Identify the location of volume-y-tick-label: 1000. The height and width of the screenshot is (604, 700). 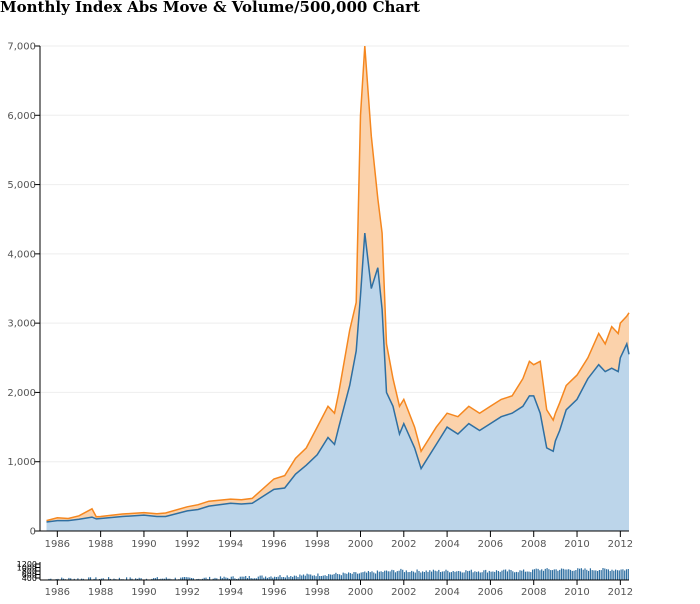
(27, 568).